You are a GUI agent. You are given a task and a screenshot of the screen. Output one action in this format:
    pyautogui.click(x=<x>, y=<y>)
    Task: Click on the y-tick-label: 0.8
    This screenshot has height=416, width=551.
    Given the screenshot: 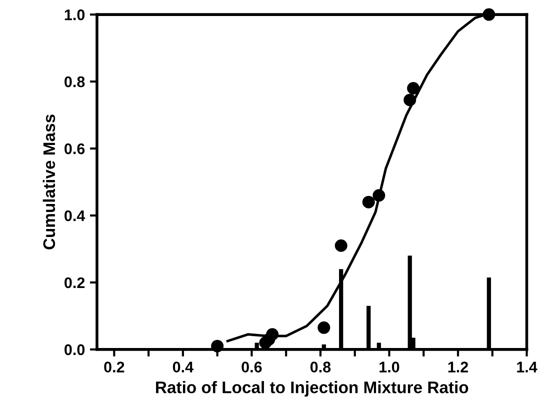 What is the action you would take?
    pyautogui.click(x=74, y=82)
    